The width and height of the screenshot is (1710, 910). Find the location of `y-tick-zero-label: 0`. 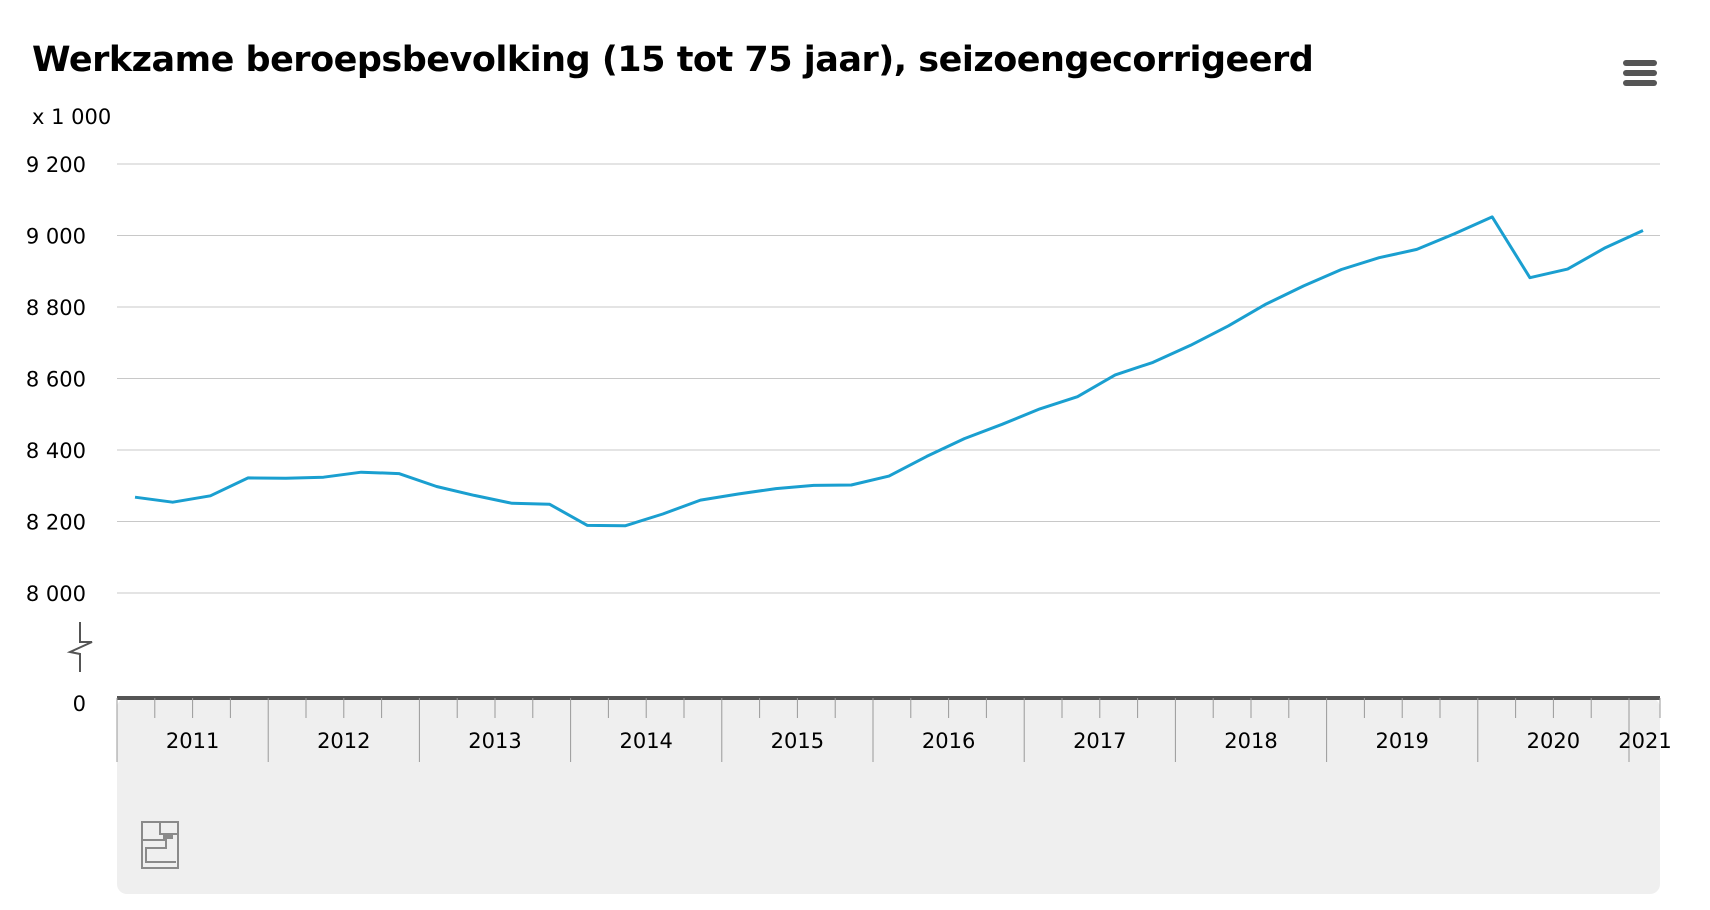

y-tick-zero-label: 0 is located at coordinates (79, 704).